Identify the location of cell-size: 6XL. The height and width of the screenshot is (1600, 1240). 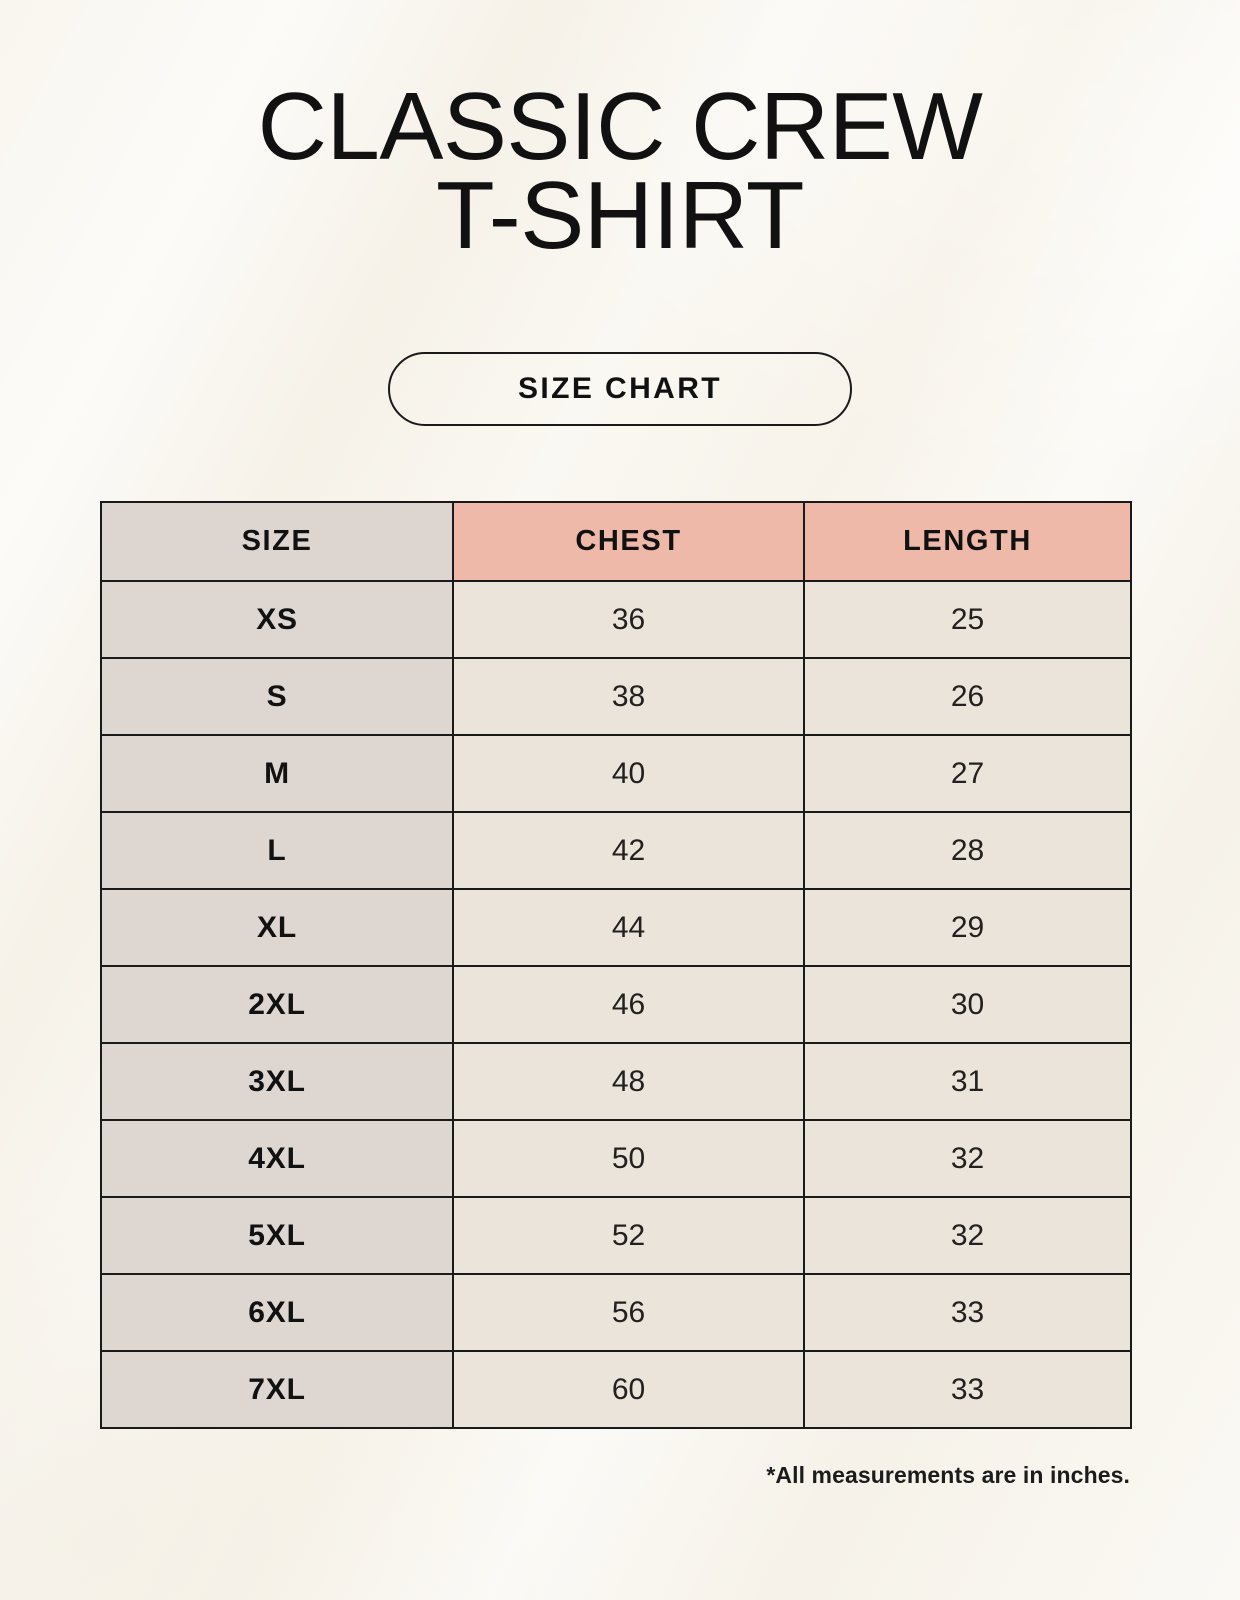
(277, 1312).